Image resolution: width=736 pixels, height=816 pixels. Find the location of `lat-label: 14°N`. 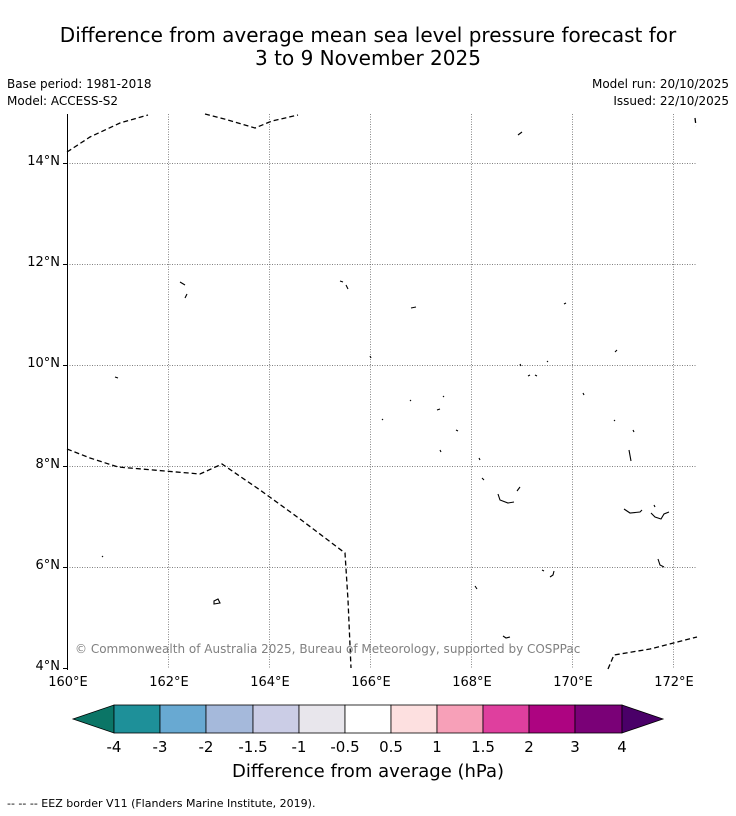

lat-label: 14°N is located at coordinates (43, 161).